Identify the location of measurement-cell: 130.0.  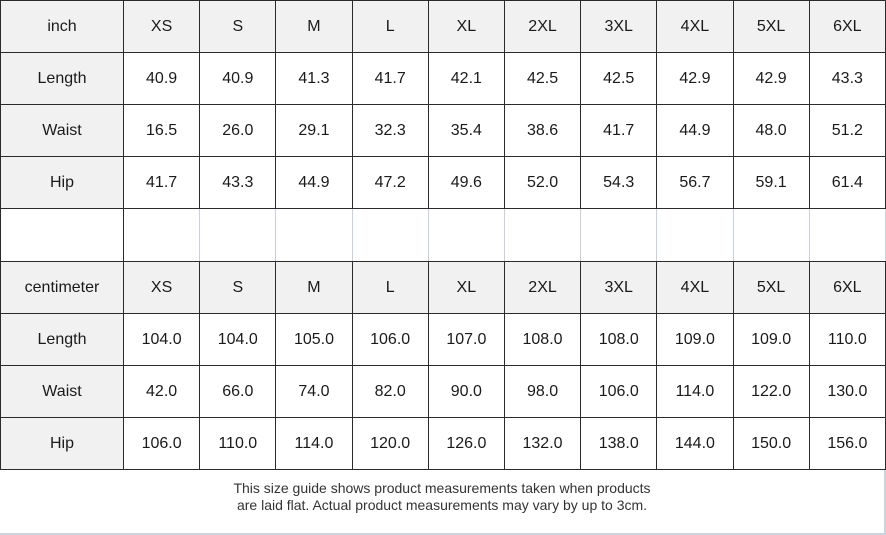
(847, 391).